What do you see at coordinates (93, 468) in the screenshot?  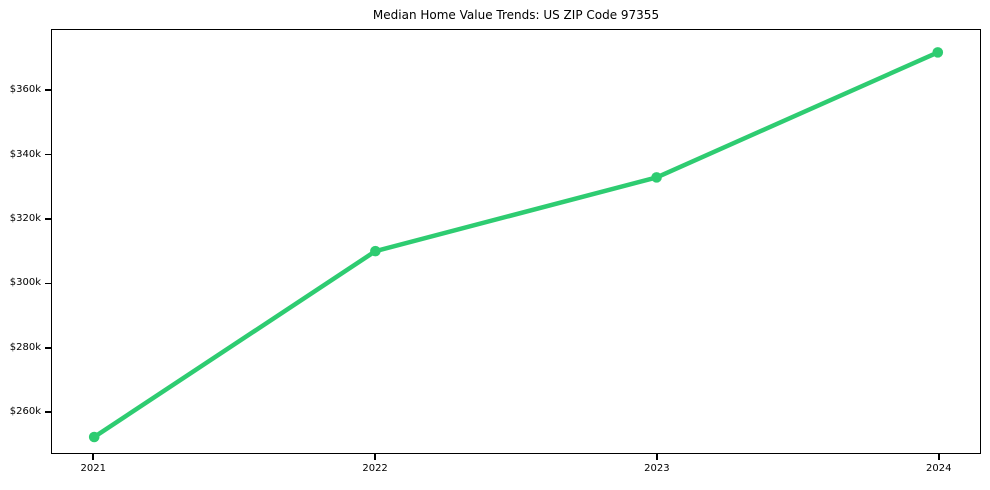 I see `x-axis-tick-label: 2021` at bounding box center [93, 468].